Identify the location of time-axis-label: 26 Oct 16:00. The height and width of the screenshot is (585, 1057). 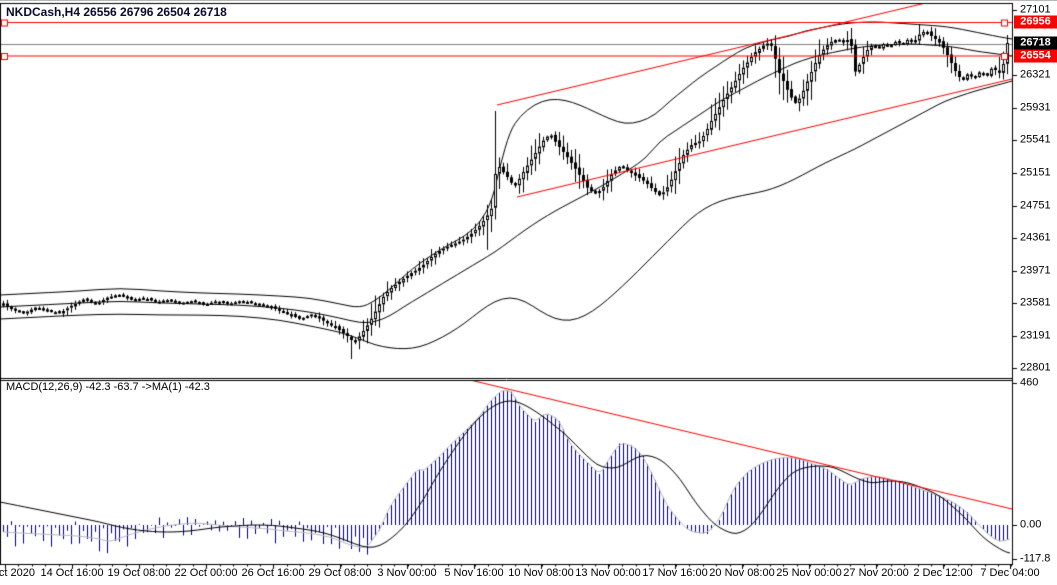
(273, 573).